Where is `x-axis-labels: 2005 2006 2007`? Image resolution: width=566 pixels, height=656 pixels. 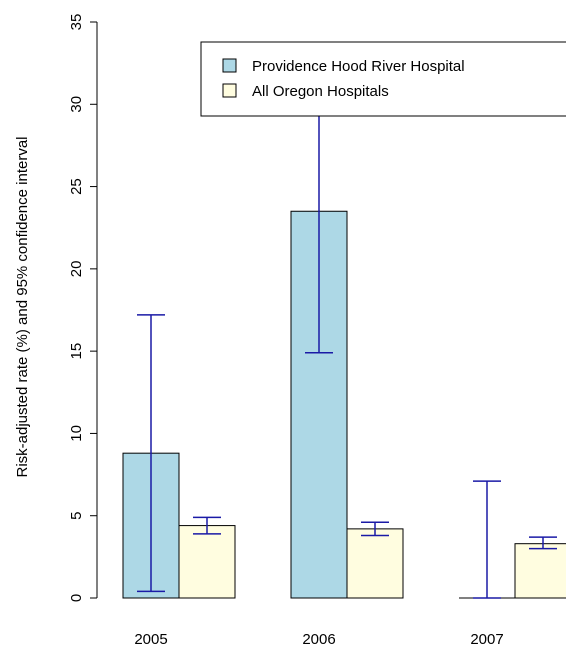
x-axis-labels: 2005 2006 2007 is located at coordinates (318, 639).